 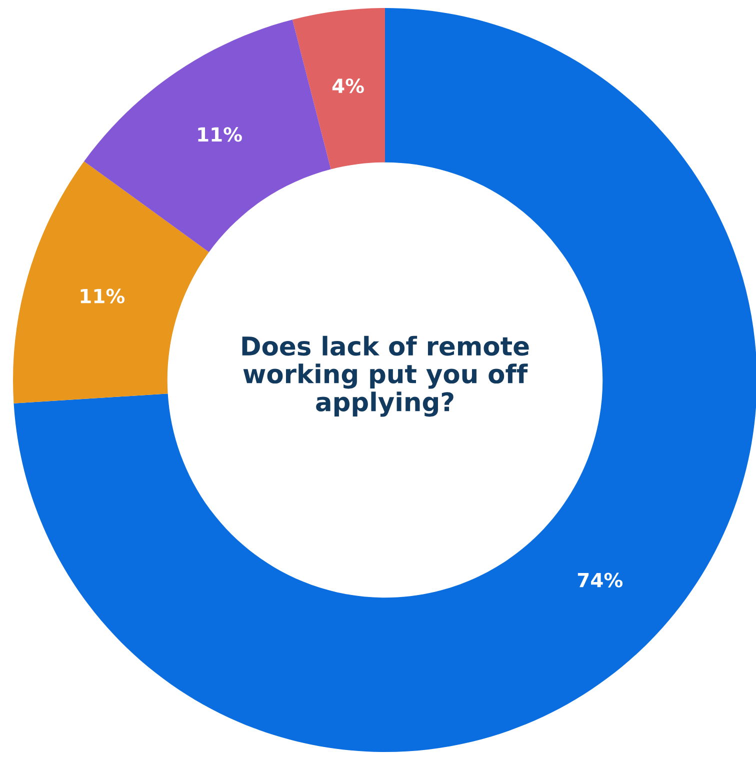 I want to click on data-label: 4%, so click(x=348, y=86).